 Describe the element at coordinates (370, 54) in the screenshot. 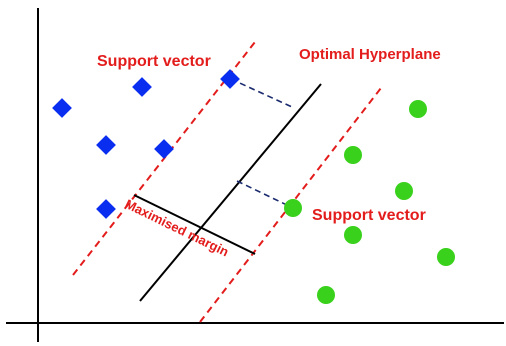

I see `optimal-hyperplane-label: Optimal Hyperplane` at that location.